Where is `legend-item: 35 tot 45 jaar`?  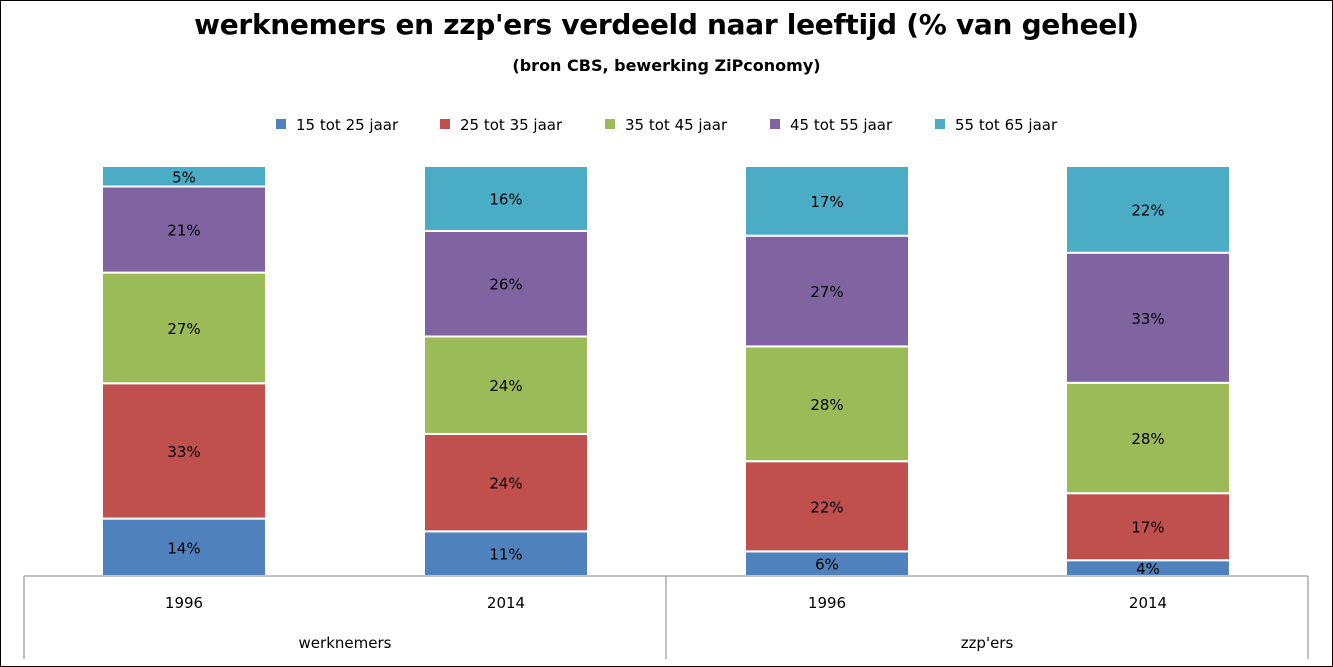 legend-item: 35 tot 45 jaar is located at coordinates (666, 125).